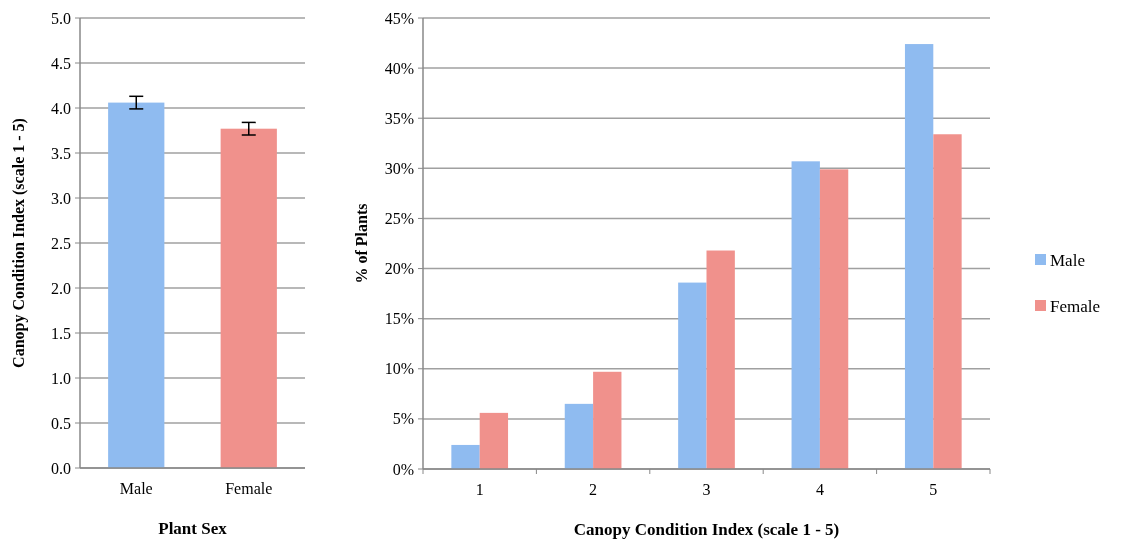  What do you see at coordinates (819, 489) in the screenshot?
I see `x-tick-label: 4` at bounding box center [819, 489].